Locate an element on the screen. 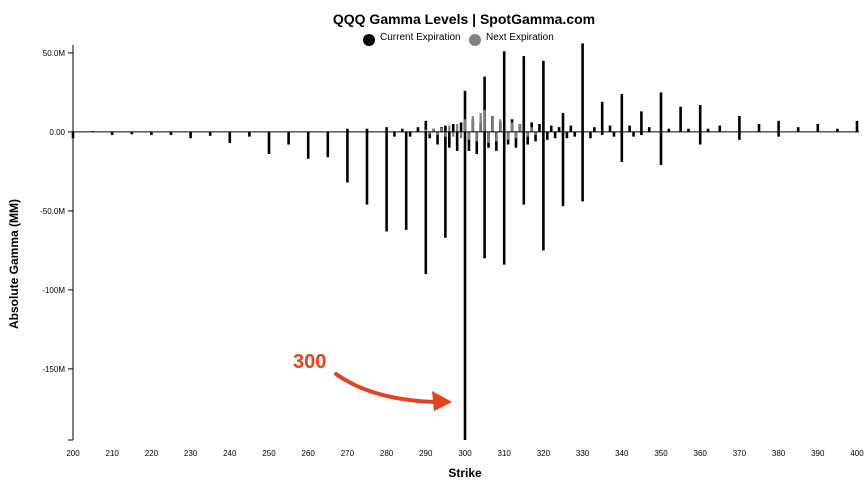 The width and height of the screenshot is (868, 485). x-tick-label: 250 is located at coordinates (269, 453).